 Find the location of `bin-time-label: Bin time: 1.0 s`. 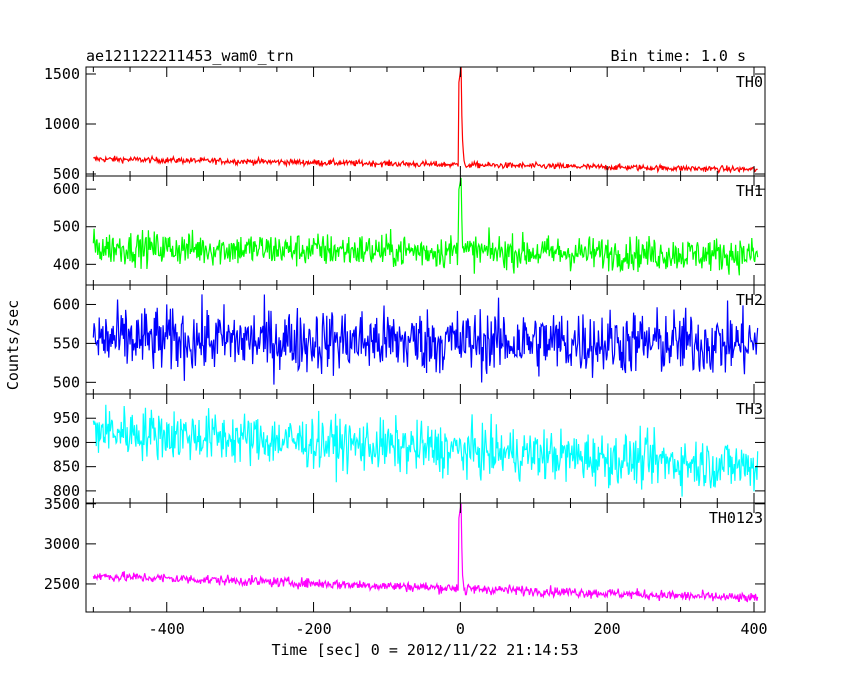

bin-time-label: Bin time: 1.0 s is located at coordinates (678, 56).